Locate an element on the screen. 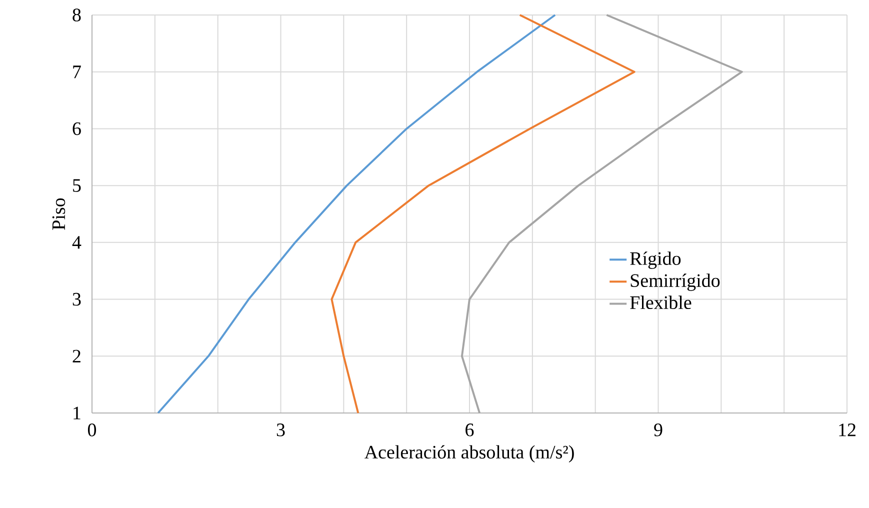 Image resolution: width=869 pixels, height=508 pixels. y-tick-label: 8 is located at coordinates (76, 15).